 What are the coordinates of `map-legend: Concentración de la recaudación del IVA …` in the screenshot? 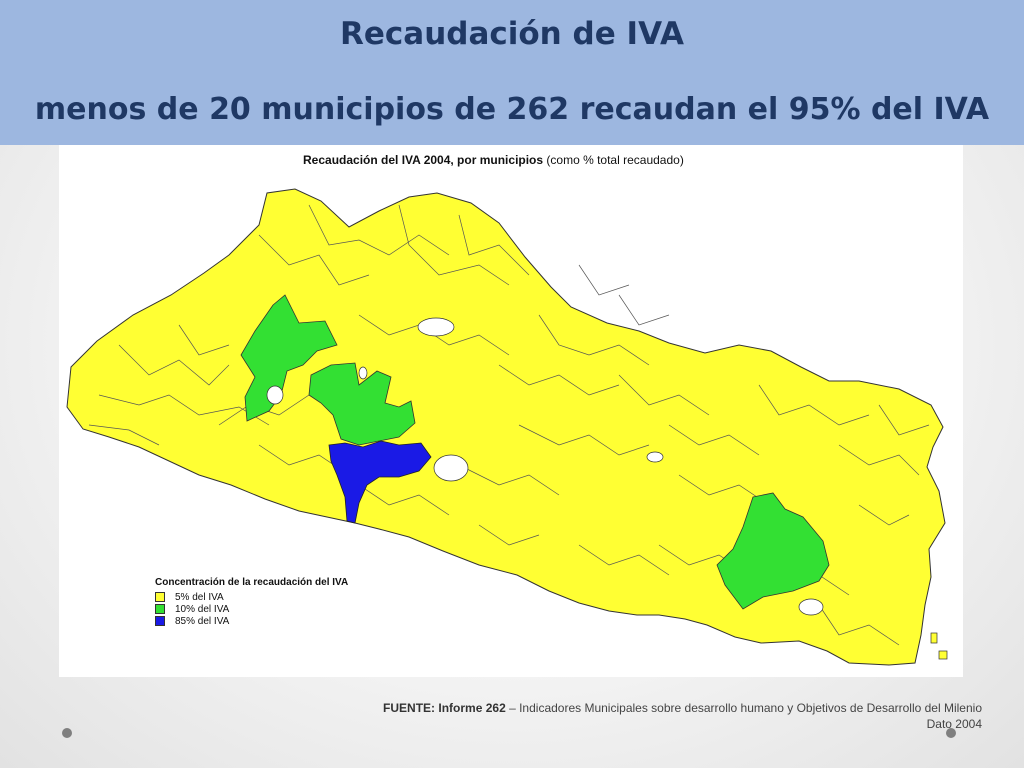 It's located at (251, 602).